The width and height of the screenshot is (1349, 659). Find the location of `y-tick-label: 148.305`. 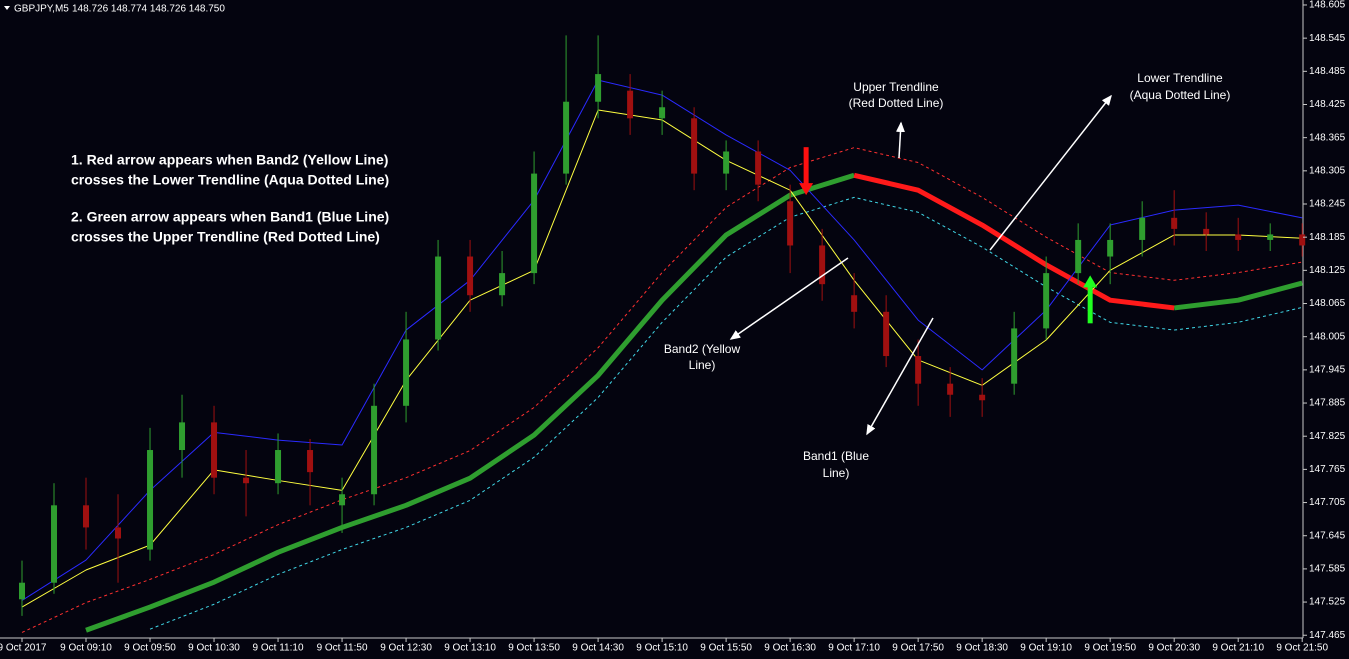

y-tick-label: 148.305 is located at coordinates (1327, 170).